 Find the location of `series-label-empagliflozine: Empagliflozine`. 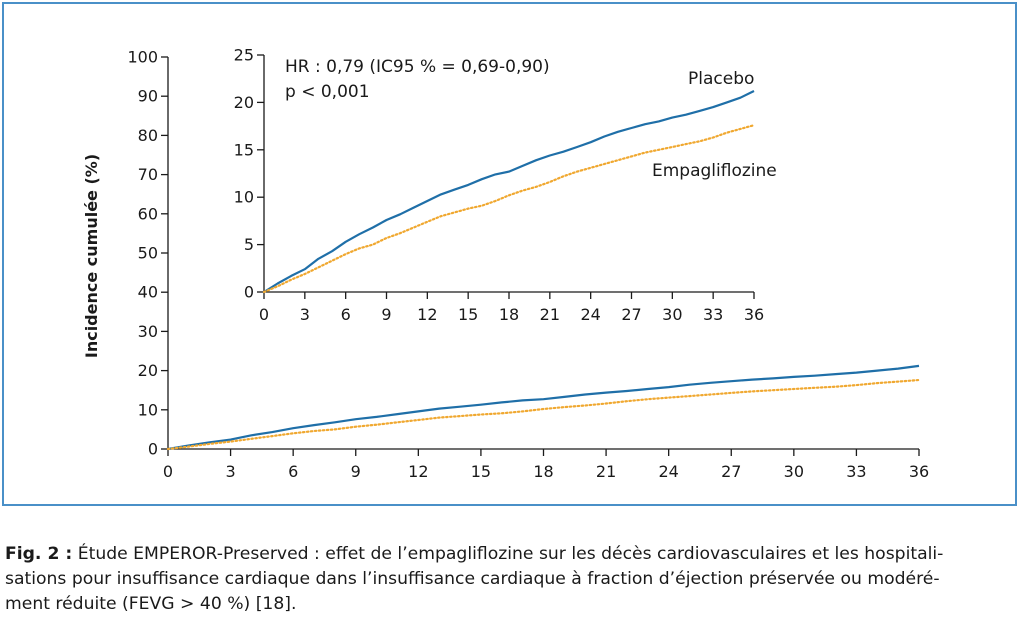

series-label-empagliflozine: Empagliflozine is located at coordinates (714, 171).